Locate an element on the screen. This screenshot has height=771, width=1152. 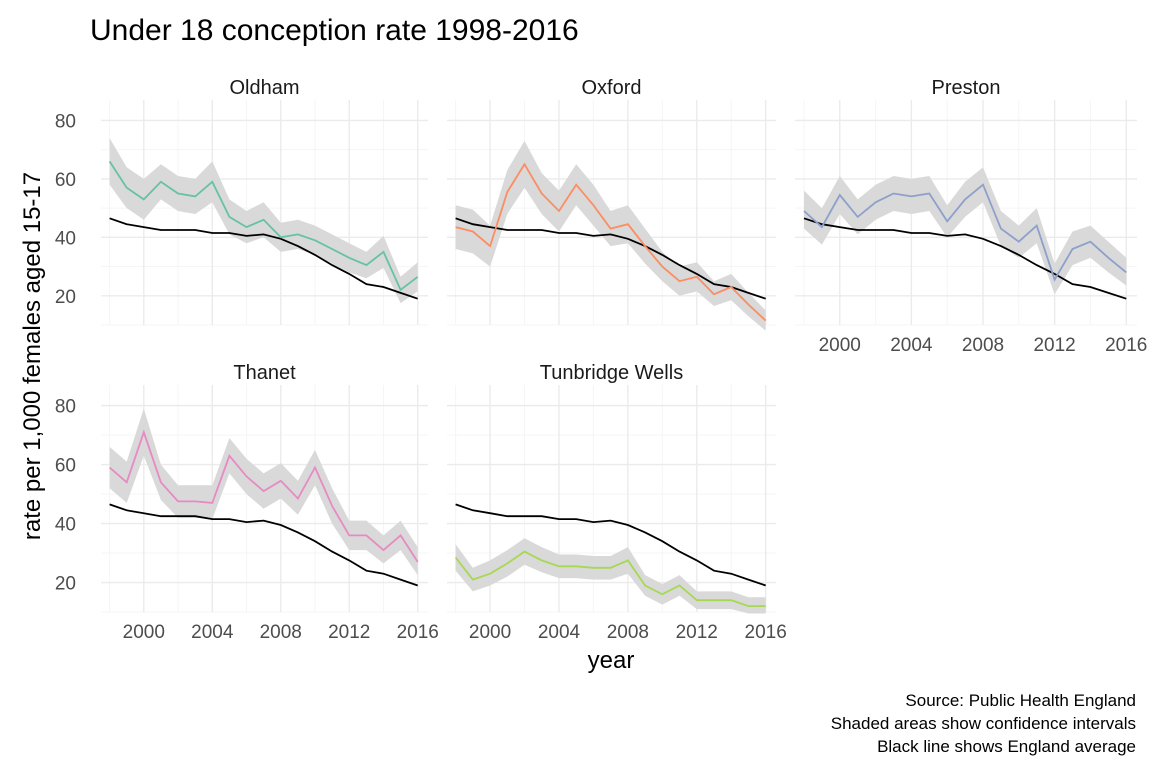
facet-label: Thanet is located at coordinates (264, 373).